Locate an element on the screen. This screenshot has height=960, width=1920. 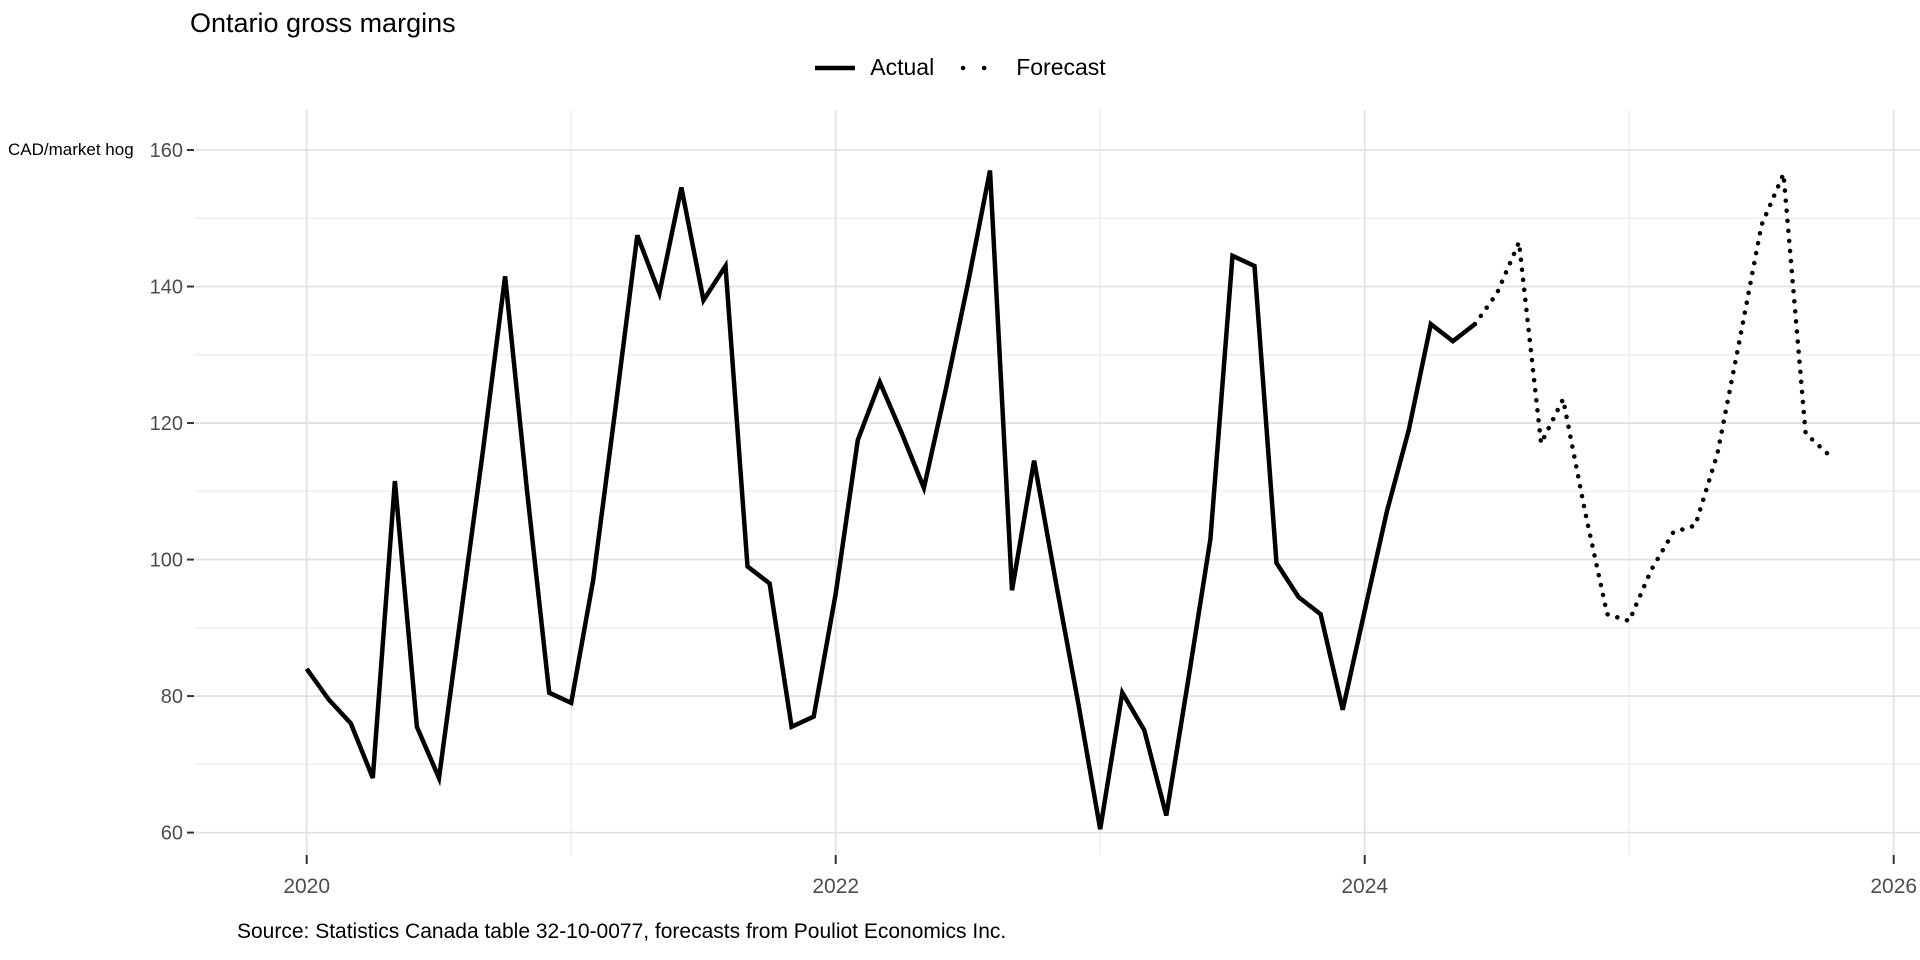
legend: Actual Forecast is located at coordinates (960, 67).